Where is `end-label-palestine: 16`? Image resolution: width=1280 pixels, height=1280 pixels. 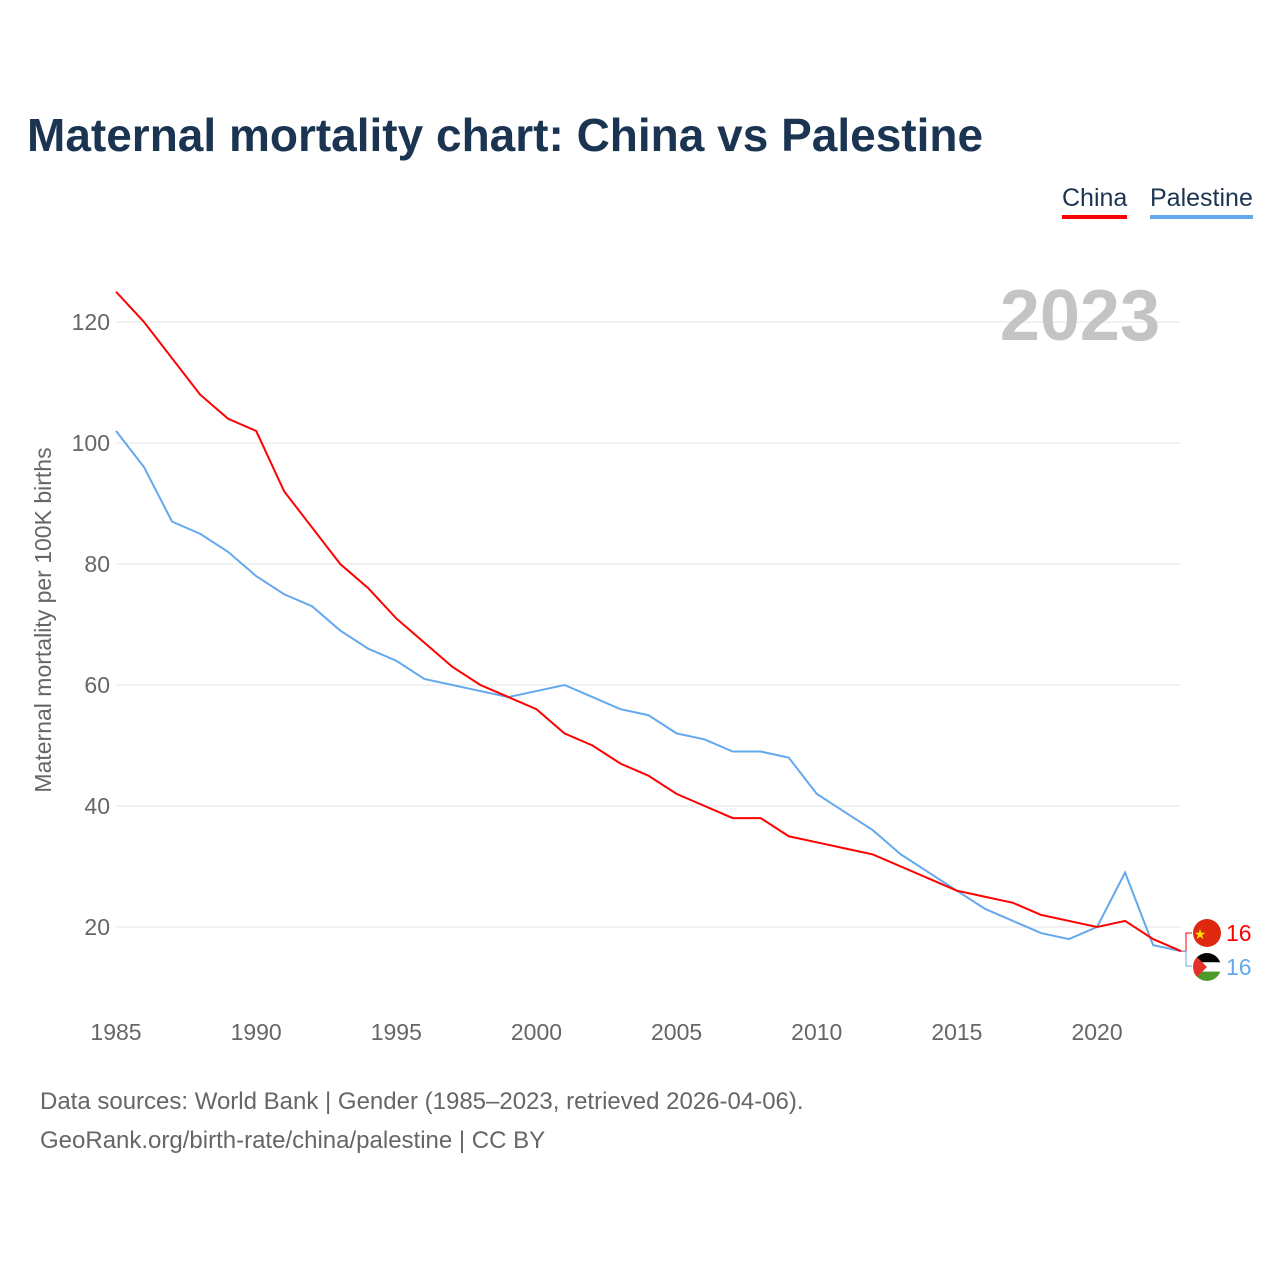
end-label-palestine: 16 is located at coordinates (1239, 967).